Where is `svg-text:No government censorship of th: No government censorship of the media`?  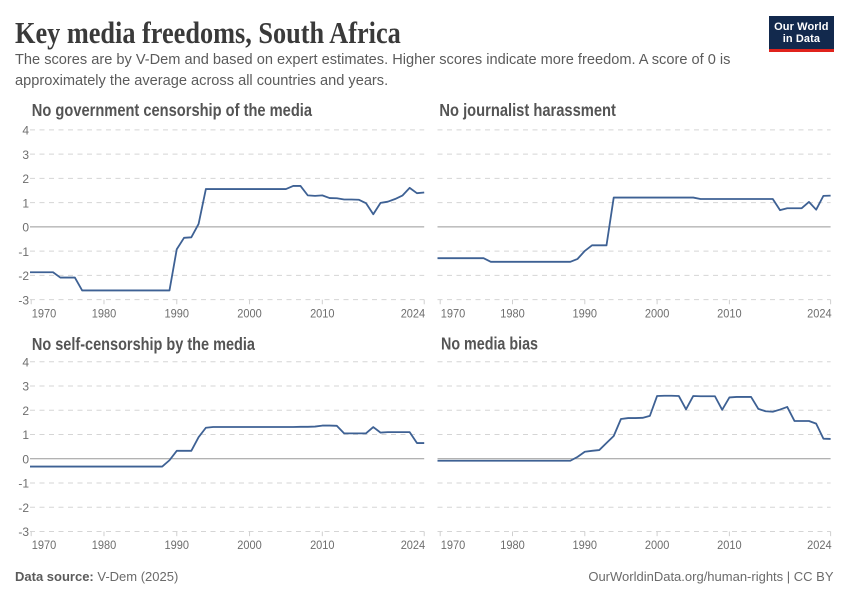 svg-text:No government censorship of th: No government censorship of the media is located at coordinates (172, 110).